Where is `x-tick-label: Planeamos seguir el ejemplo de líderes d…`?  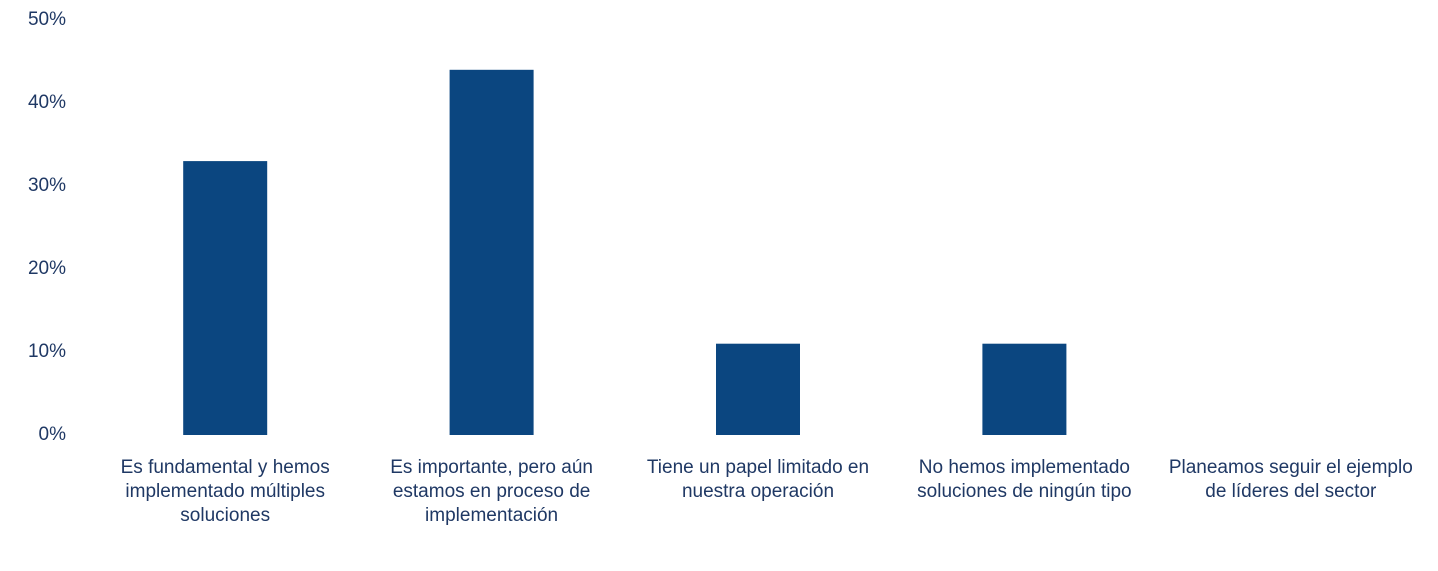 x-tick-label: Planeamos seguir el ejemplo de líderes d… is located at coordinates (1290, 479).